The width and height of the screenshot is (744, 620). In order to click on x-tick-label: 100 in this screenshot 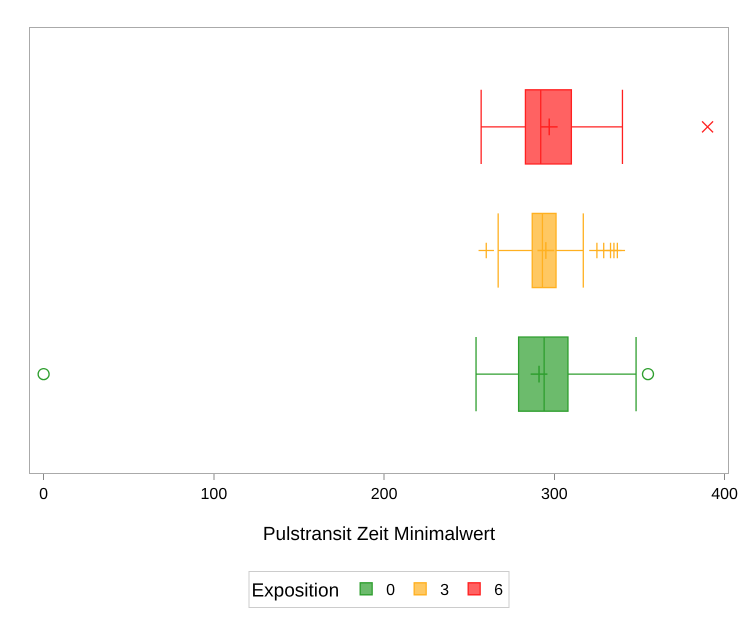, I will do `click(214, 495)`.